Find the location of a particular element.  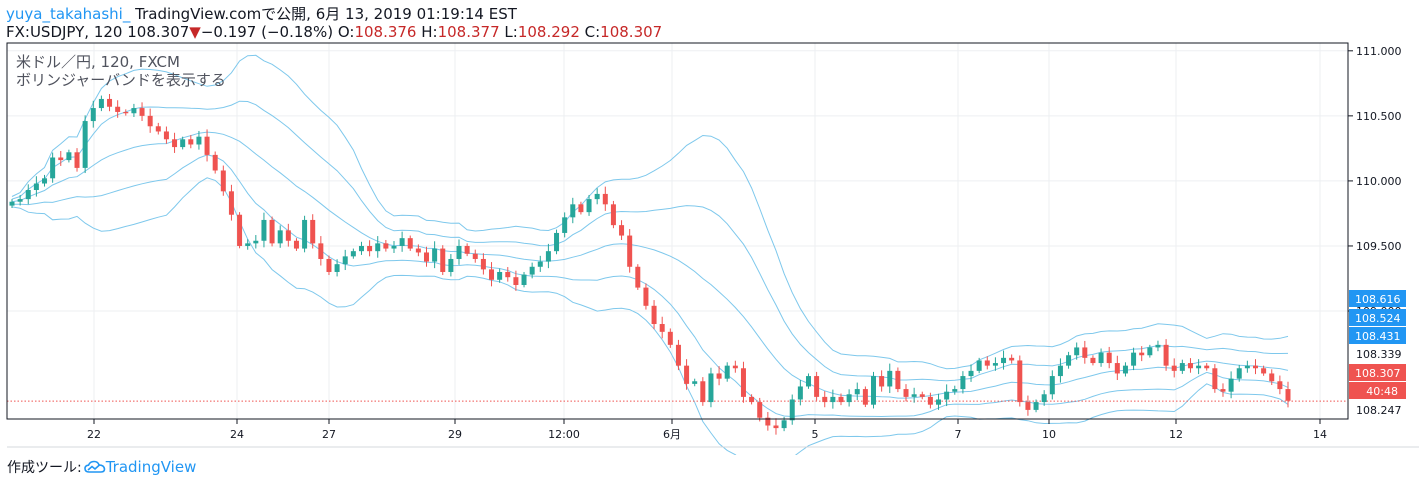

author-link: yuya_takahashi_ is located at coordinates (68, 14).